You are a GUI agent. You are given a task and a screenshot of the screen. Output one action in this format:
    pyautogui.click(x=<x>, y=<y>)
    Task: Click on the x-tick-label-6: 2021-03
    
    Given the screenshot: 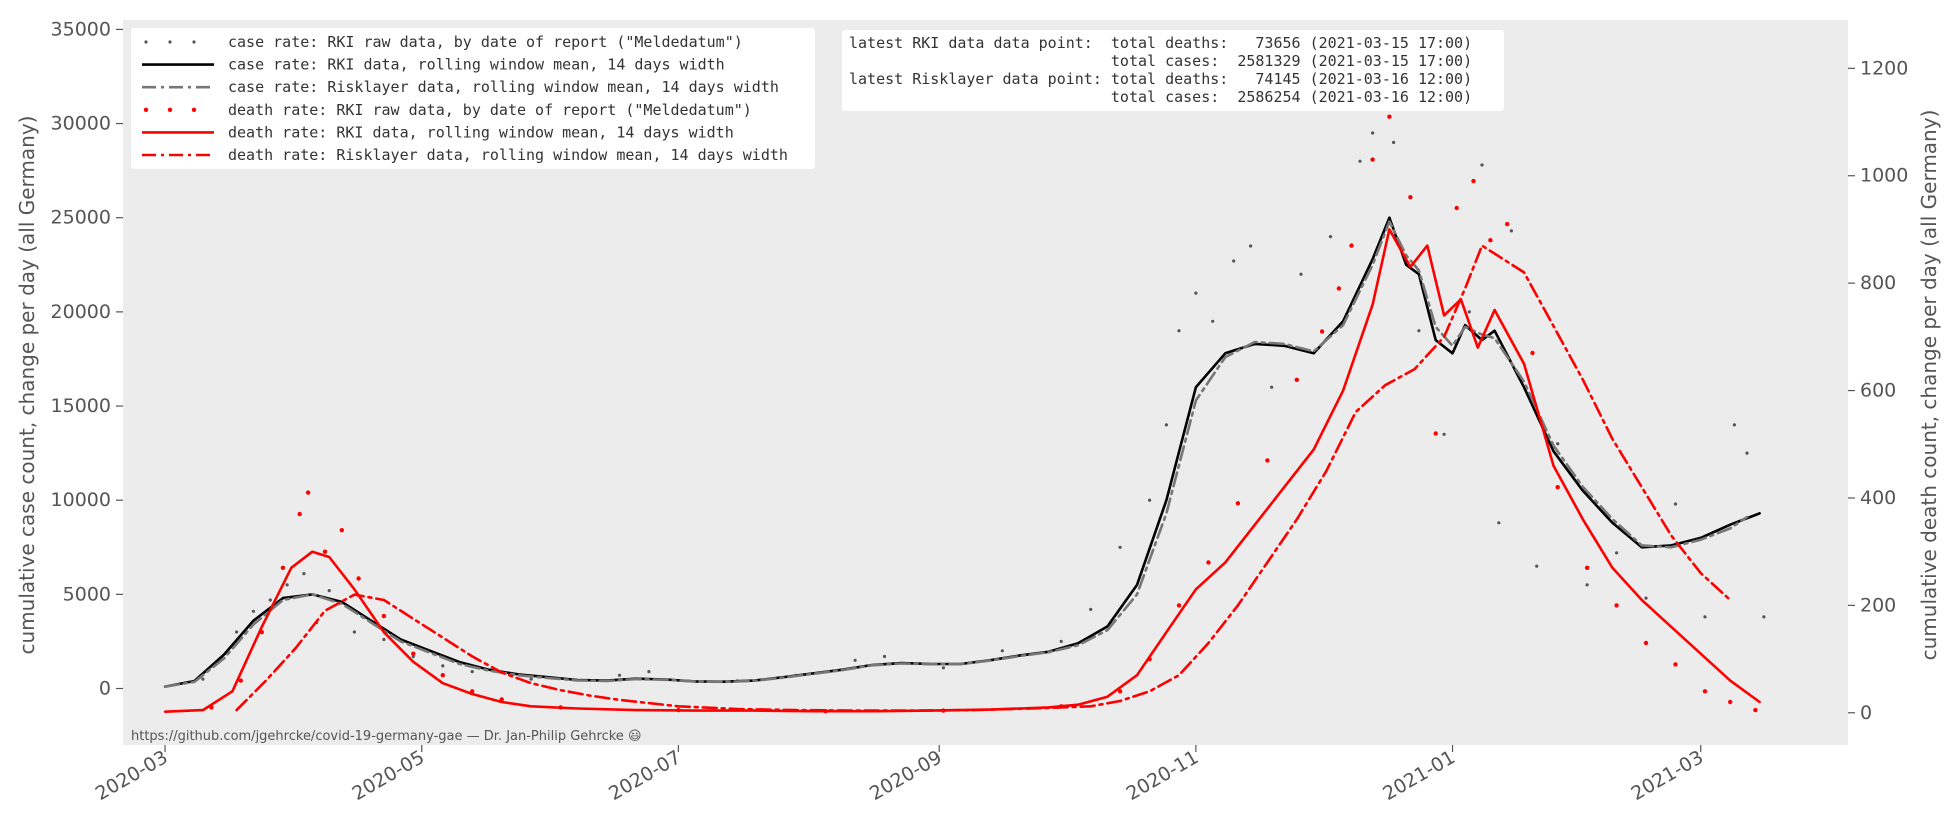 What is the action you would take?
    pyautogui.click(x=1667, y=775)
    